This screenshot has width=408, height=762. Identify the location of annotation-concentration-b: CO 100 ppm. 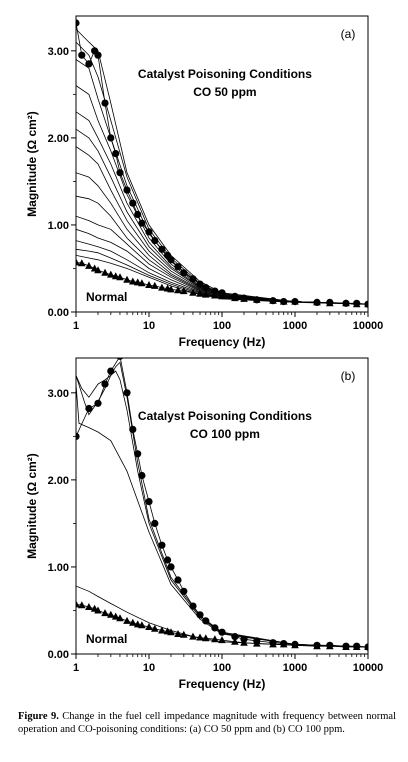
(225, 434).